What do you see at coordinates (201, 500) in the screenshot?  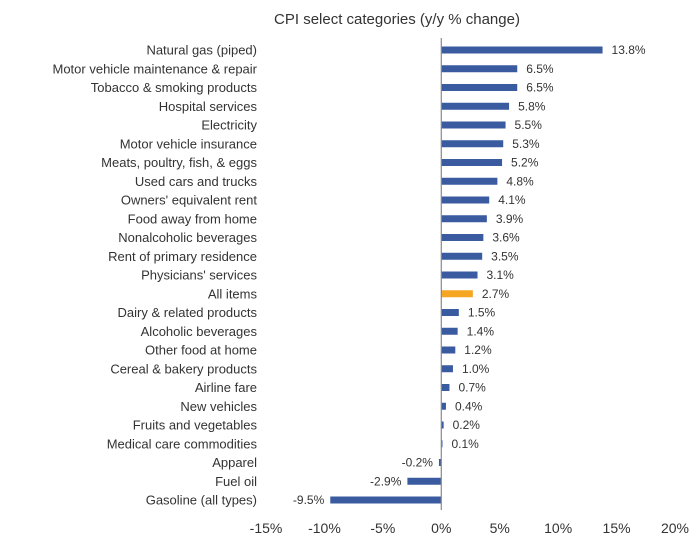 I see `category-label-gasoline-all-types: Gasoline (all types)` at bounding box center [201, 500].